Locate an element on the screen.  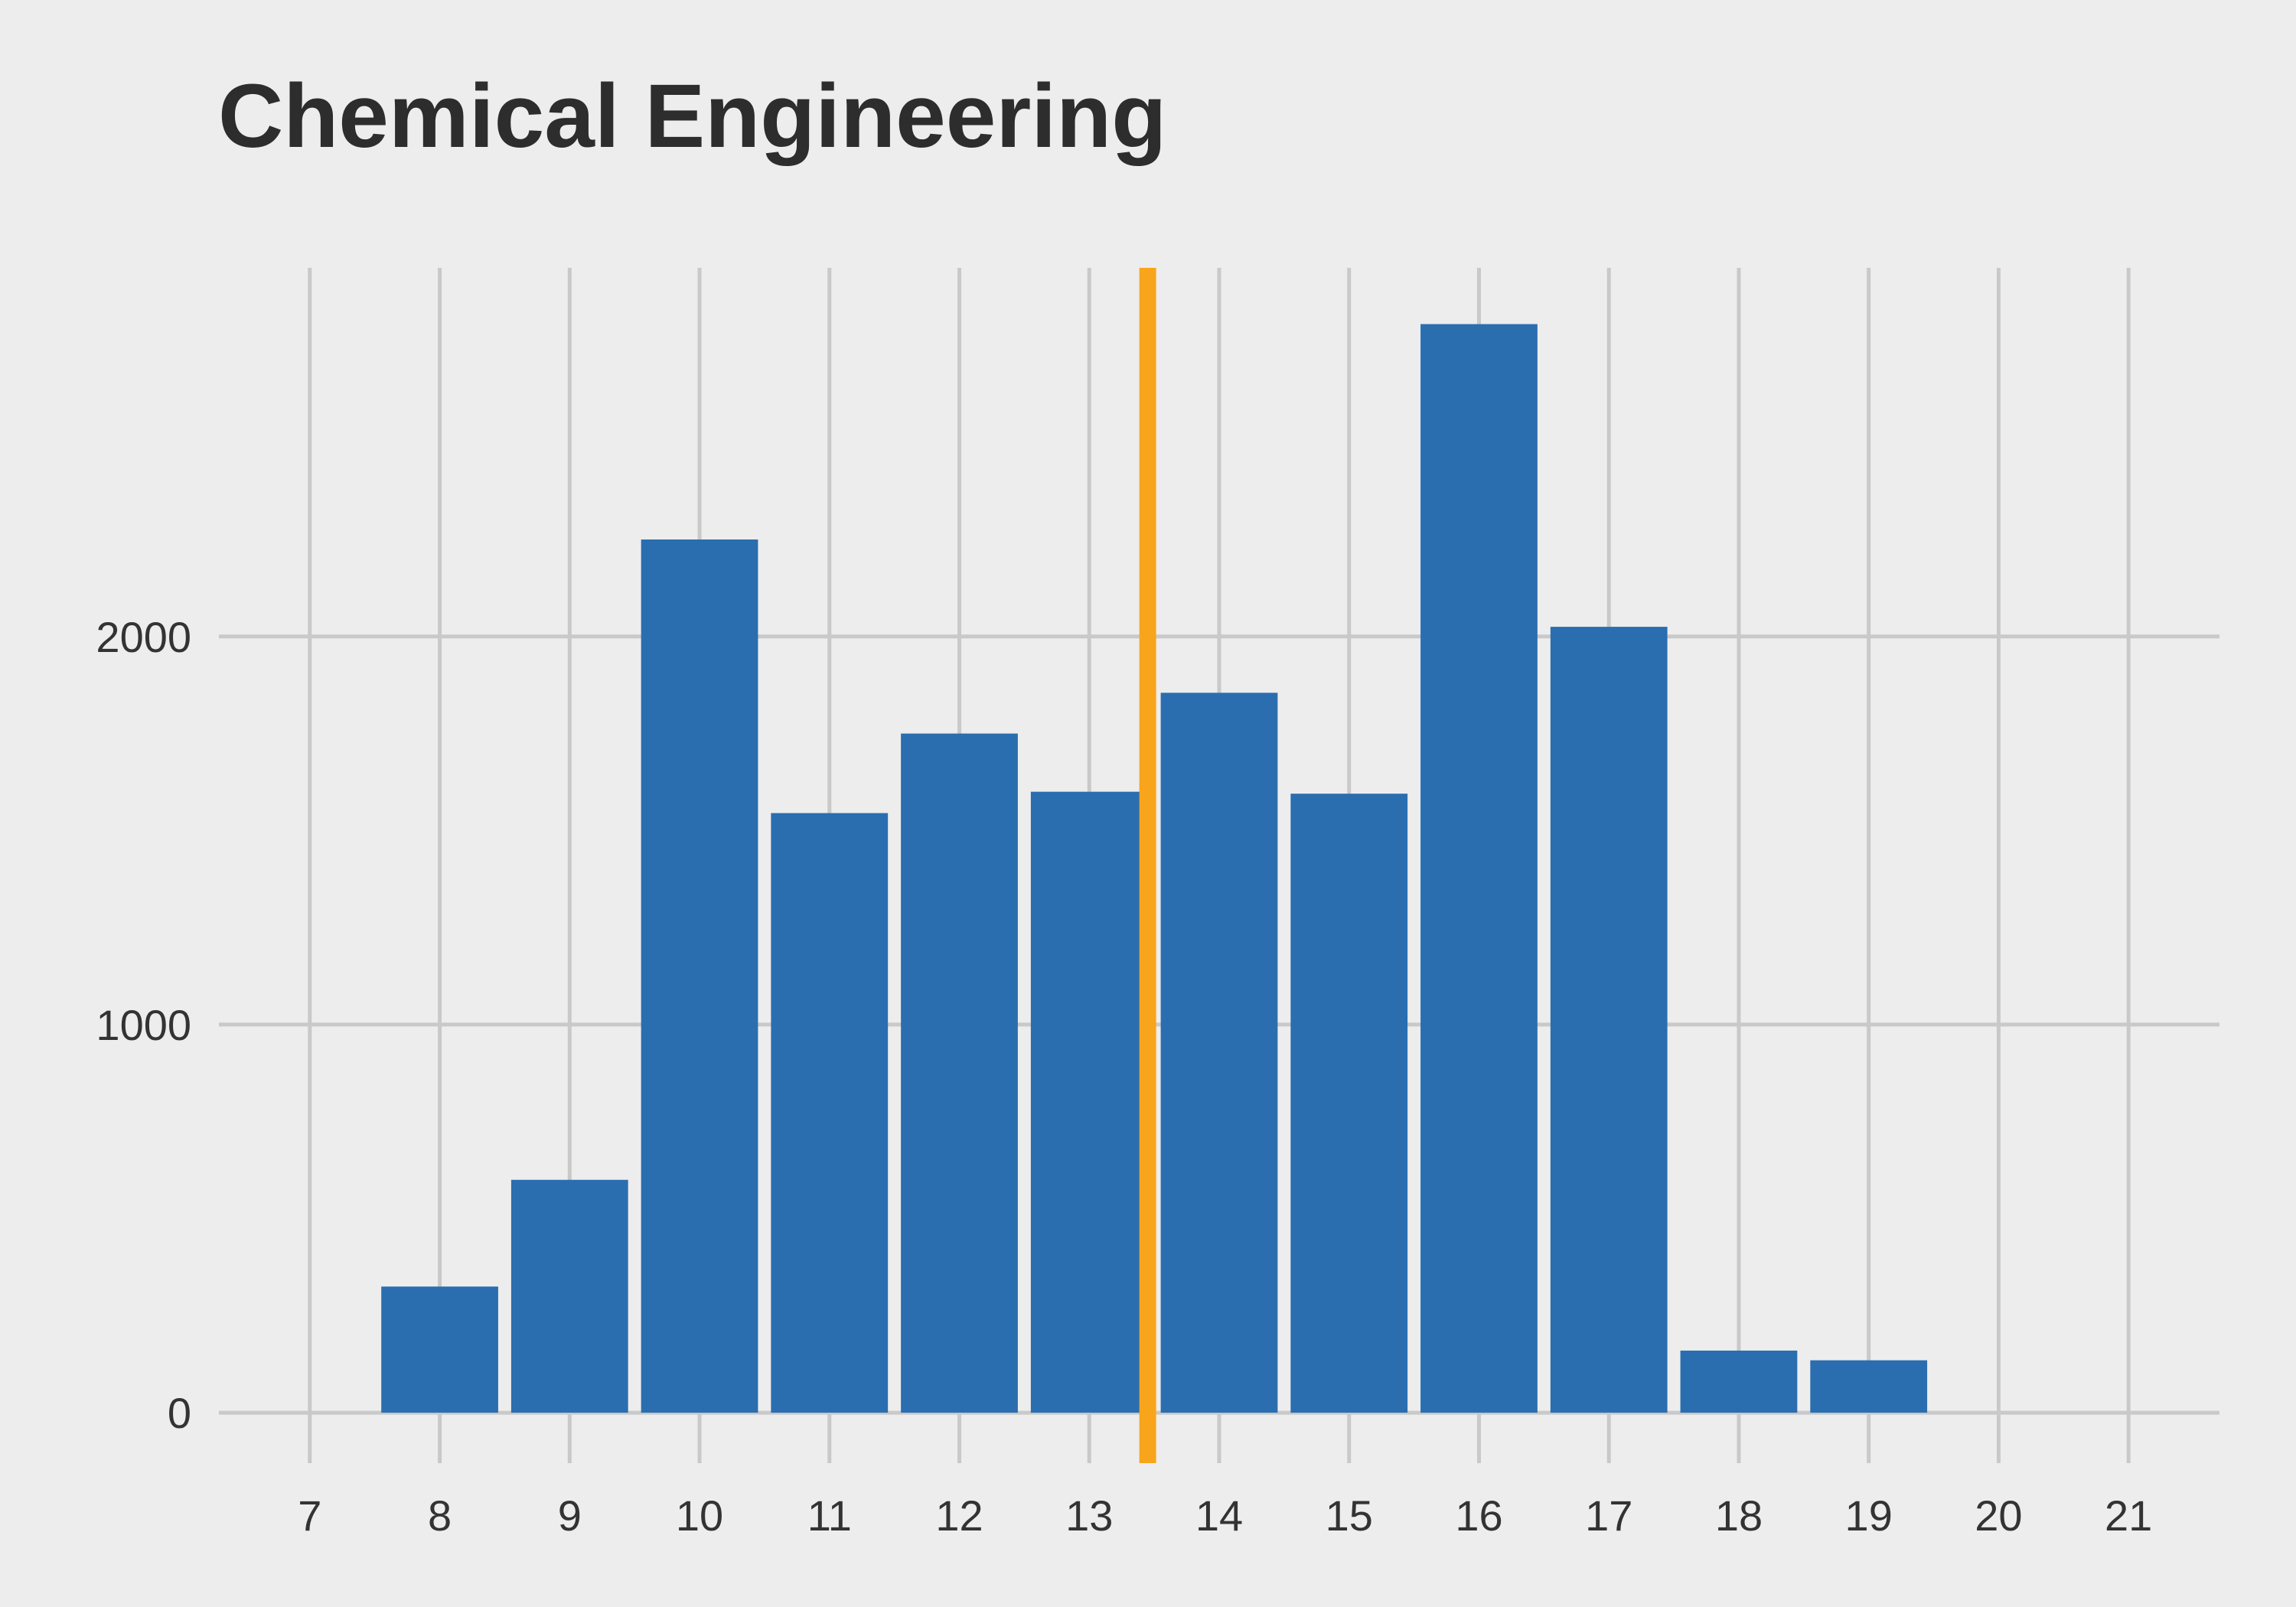
y-tick-label: 0 is located at coordinates (179, 1413).